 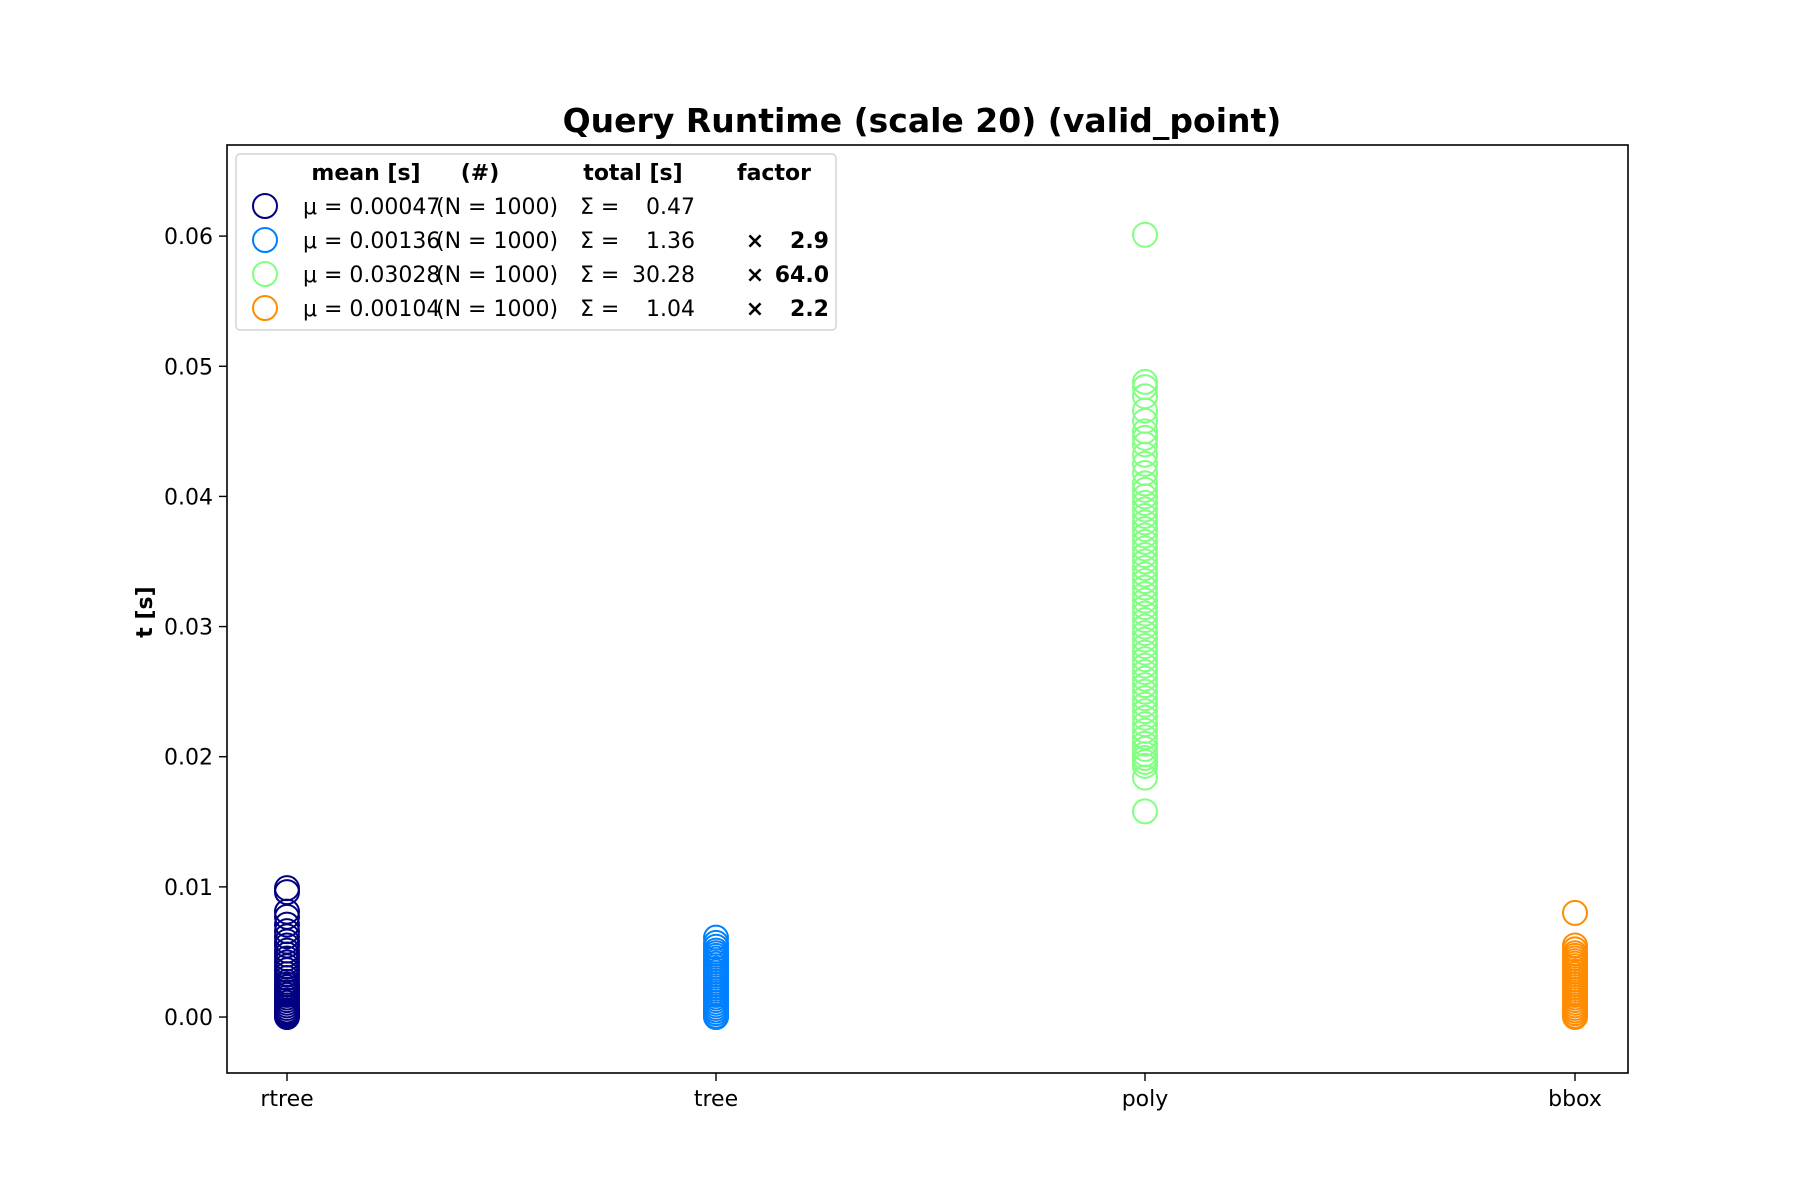 What do you see at coordinates (670, 207) in the screenshot?
I see `legend-total-rtree: 0.47` at bounding box center [670, 207].